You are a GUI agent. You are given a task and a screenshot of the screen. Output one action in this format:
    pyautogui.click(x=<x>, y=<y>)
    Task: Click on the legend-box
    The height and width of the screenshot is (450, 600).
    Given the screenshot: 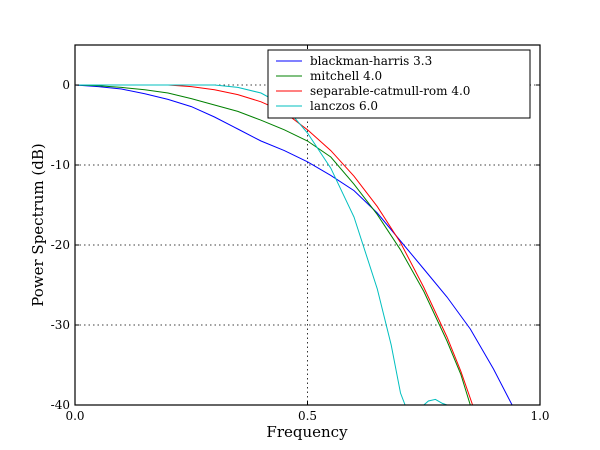 What is the action you would take?
    pyautogui.click(x=399, y=84)
    